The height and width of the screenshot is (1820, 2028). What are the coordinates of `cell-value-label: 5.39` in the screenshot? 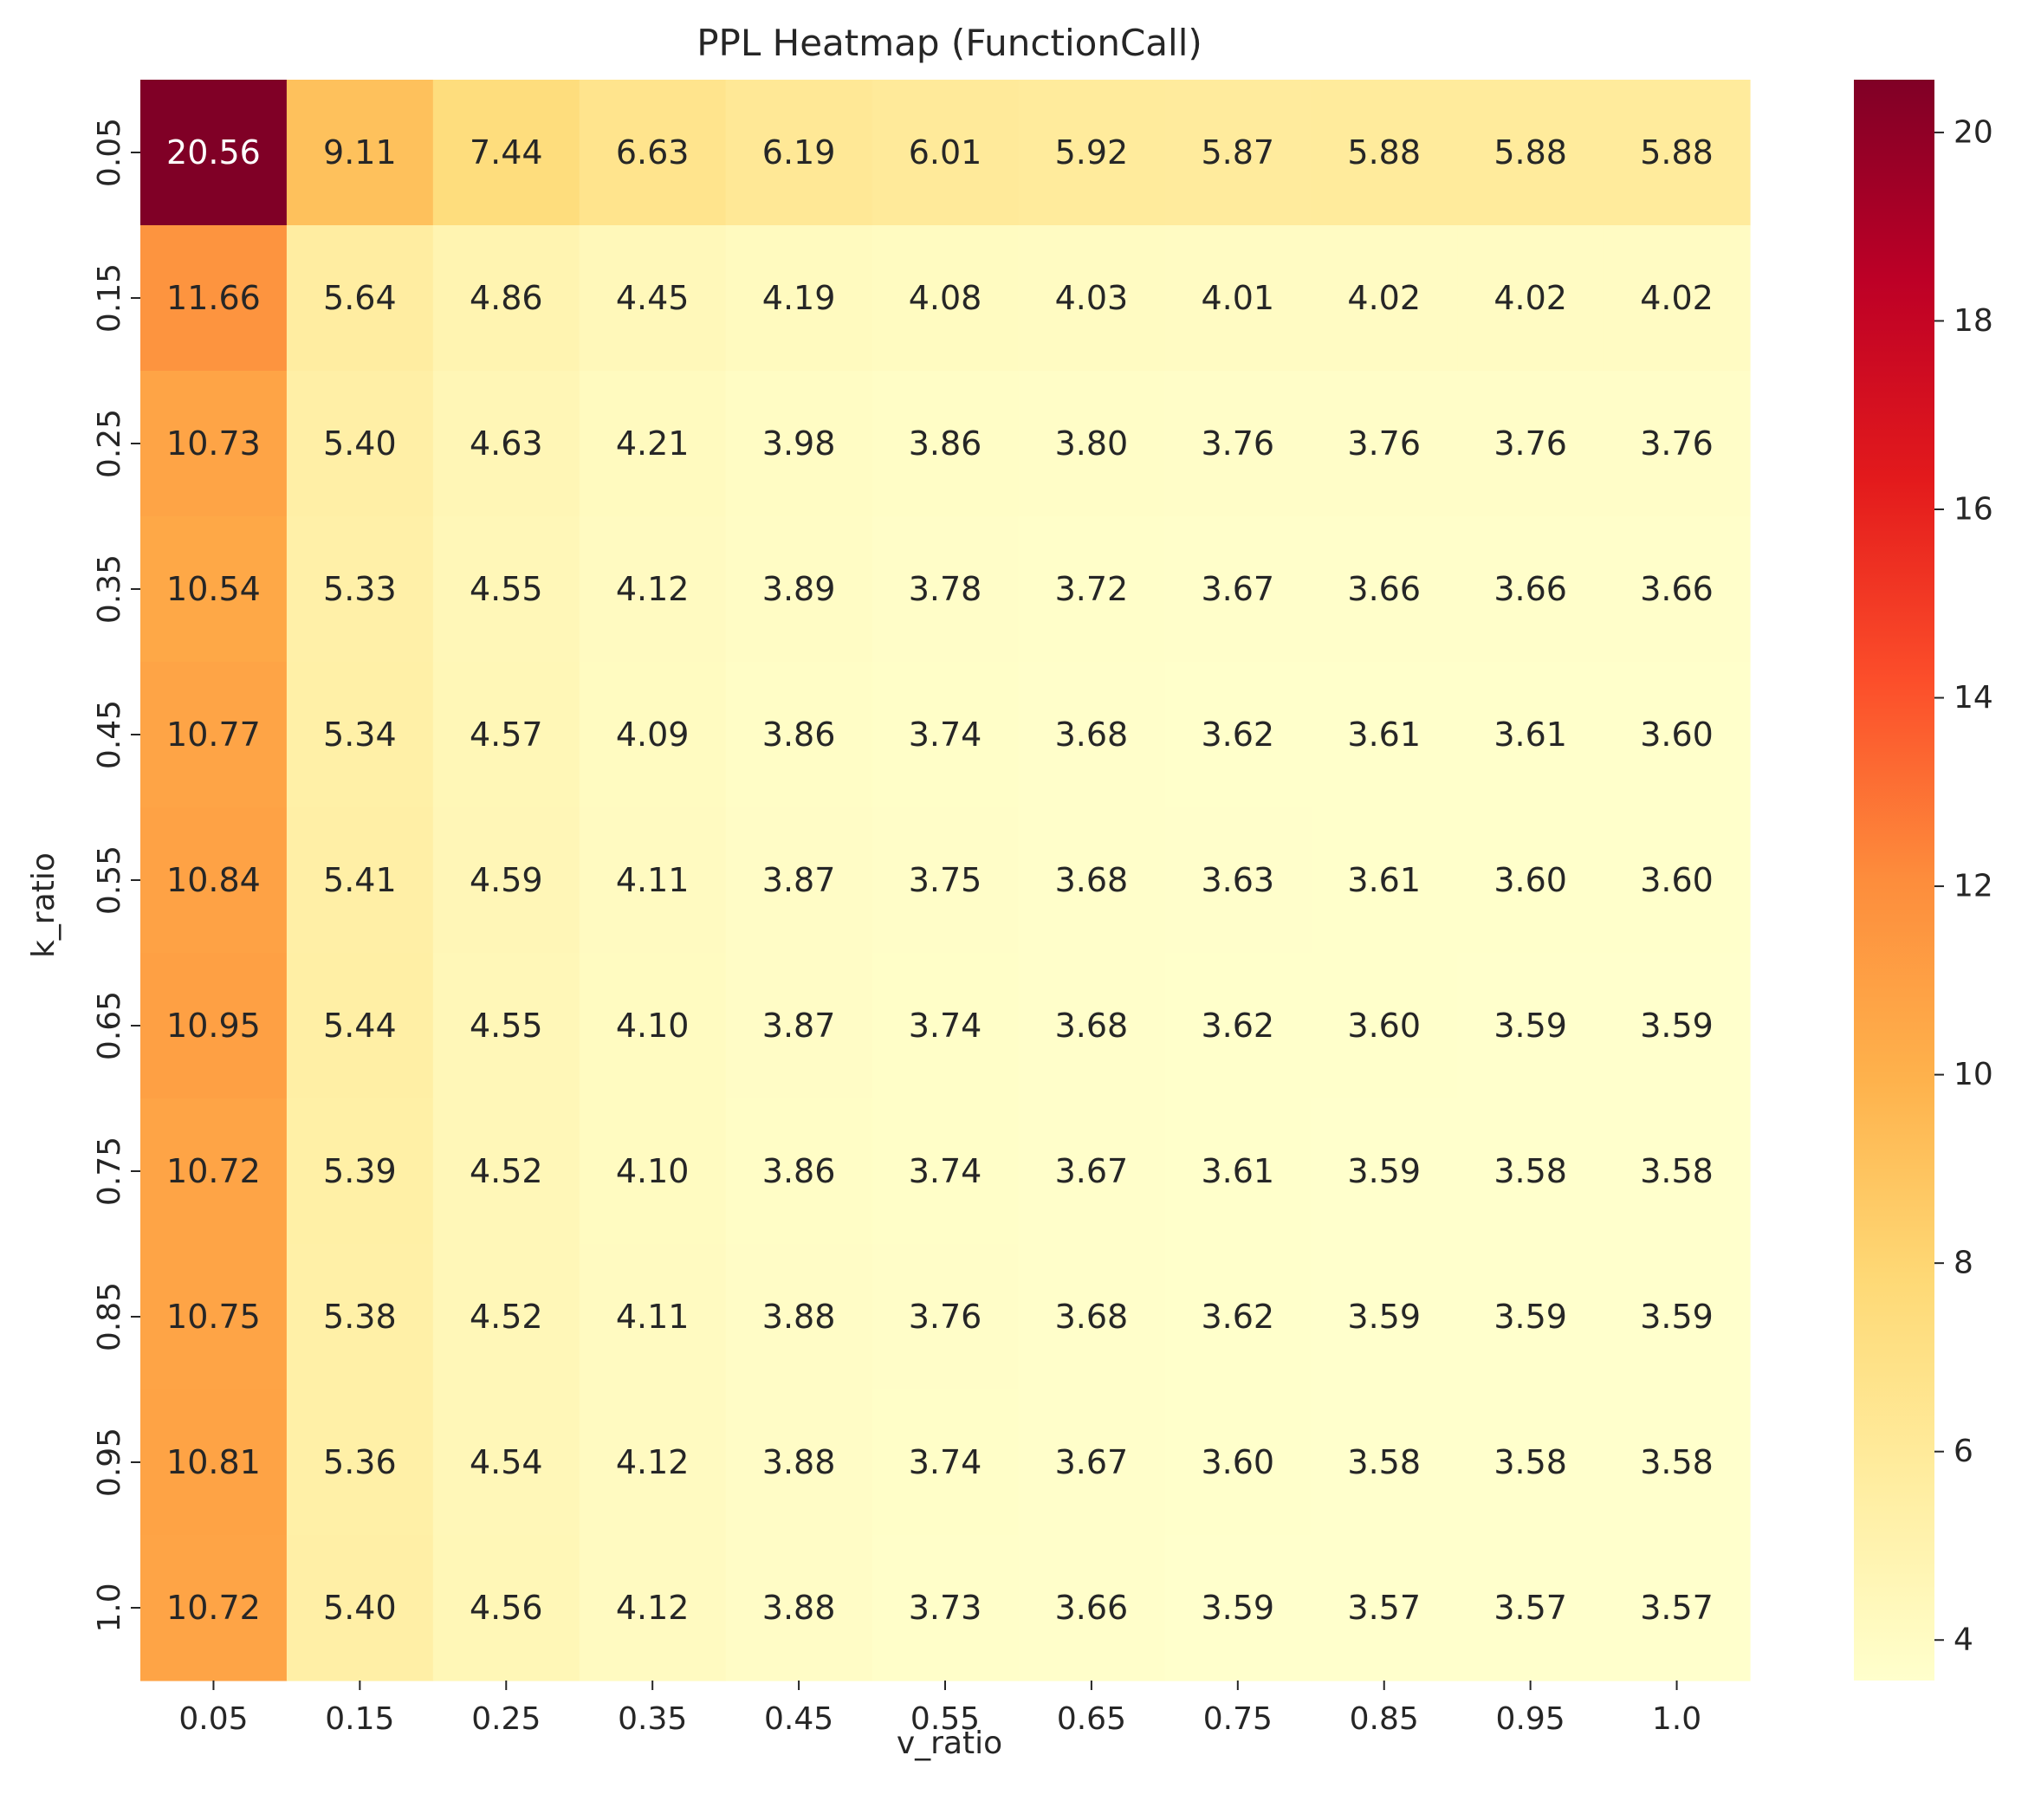 It's located at (360, 1171).